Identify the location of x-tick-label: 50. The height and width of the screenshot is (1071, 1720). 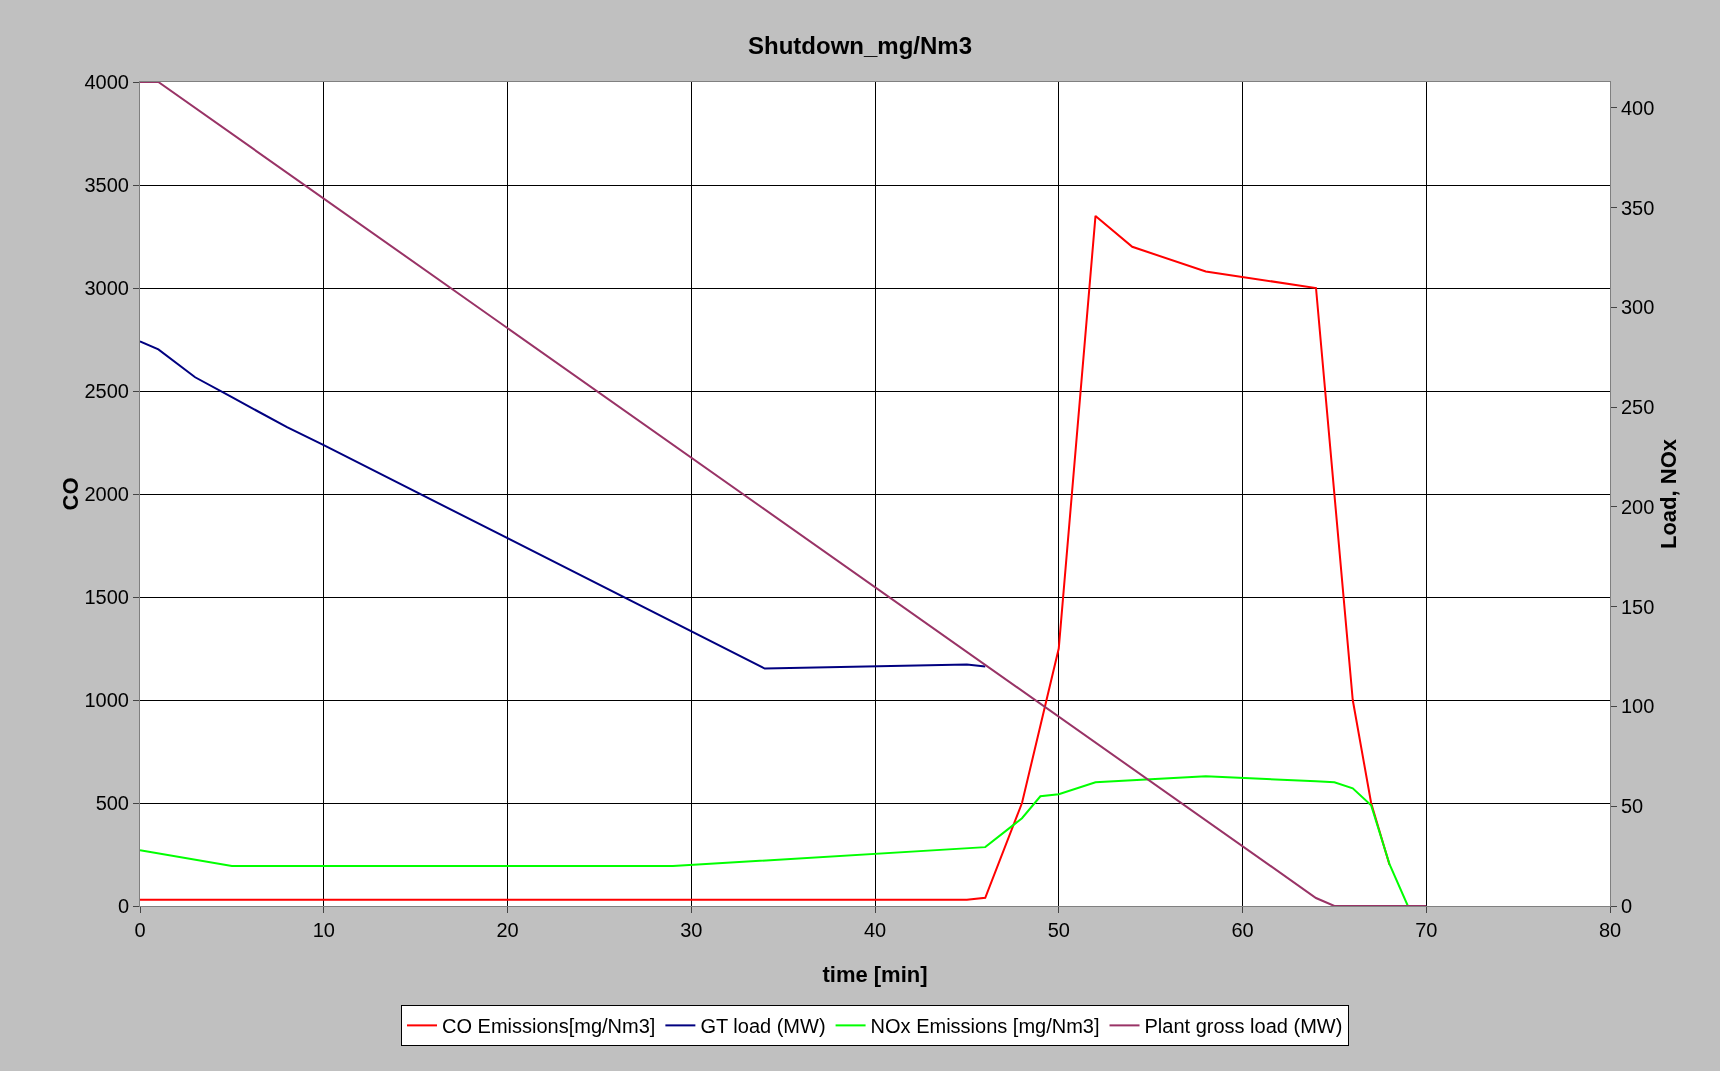
(1058, 930).